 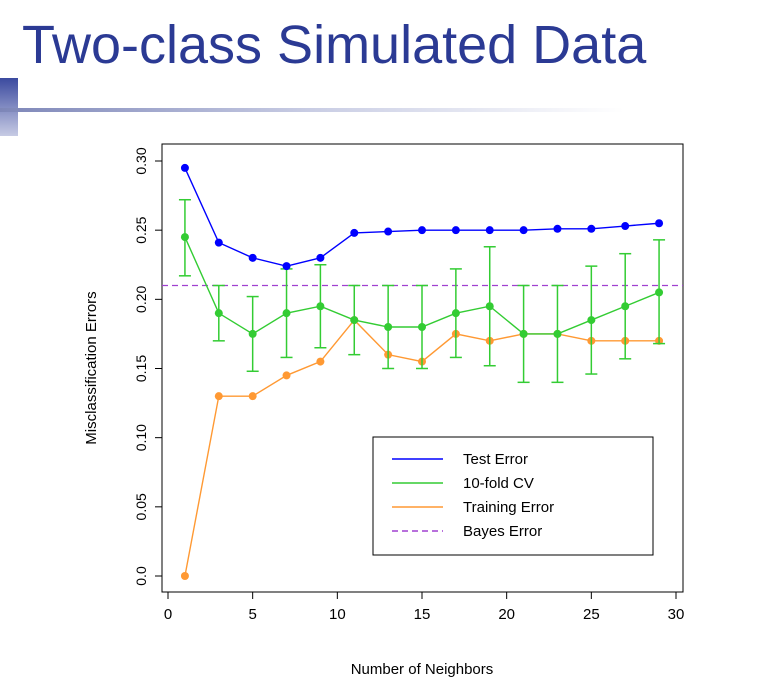 What do you see at coordinates (141, 576) in the screenshot?
I see `y-tick-label: 0.0` at bounding box center [141, 576].